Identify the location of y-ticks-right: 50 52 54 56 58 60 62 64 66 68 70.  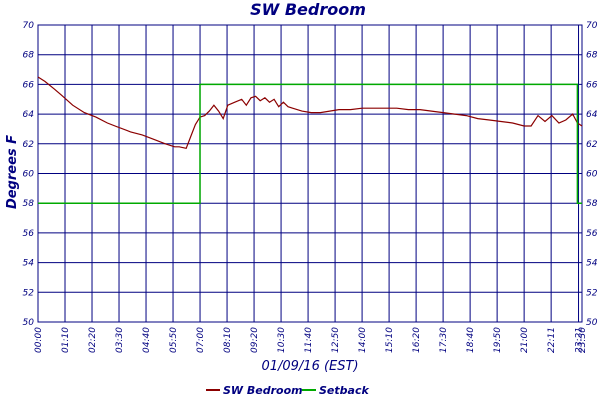
(592, 174).